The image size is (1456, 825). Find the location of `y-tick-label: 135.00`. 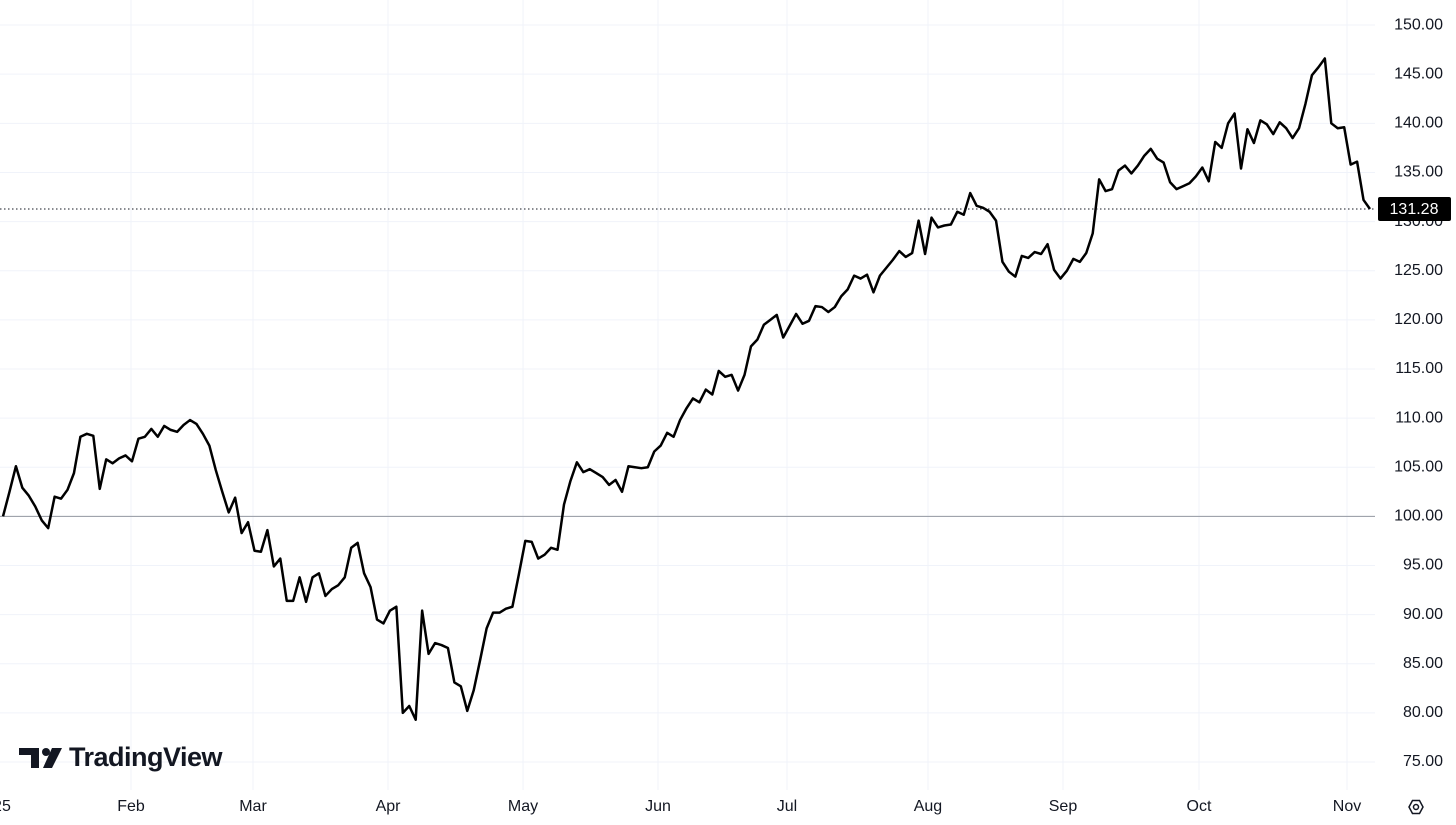

y-tick-label: 135.00 is located at coordinates (1418, 172).